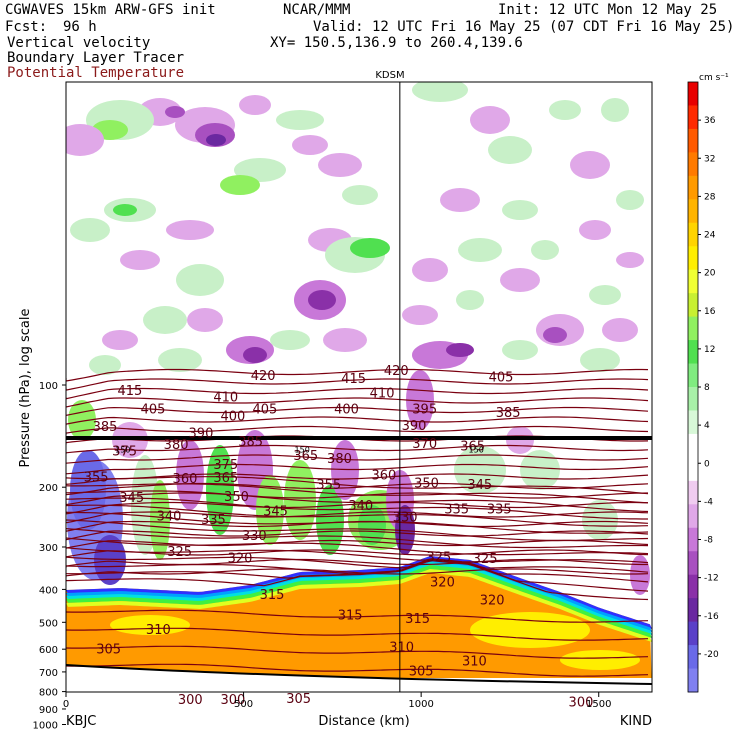  What do you see at coordinates (438, 557) in the screenshot?
I see `theta-label: 325` at bounding box center [438, 557].